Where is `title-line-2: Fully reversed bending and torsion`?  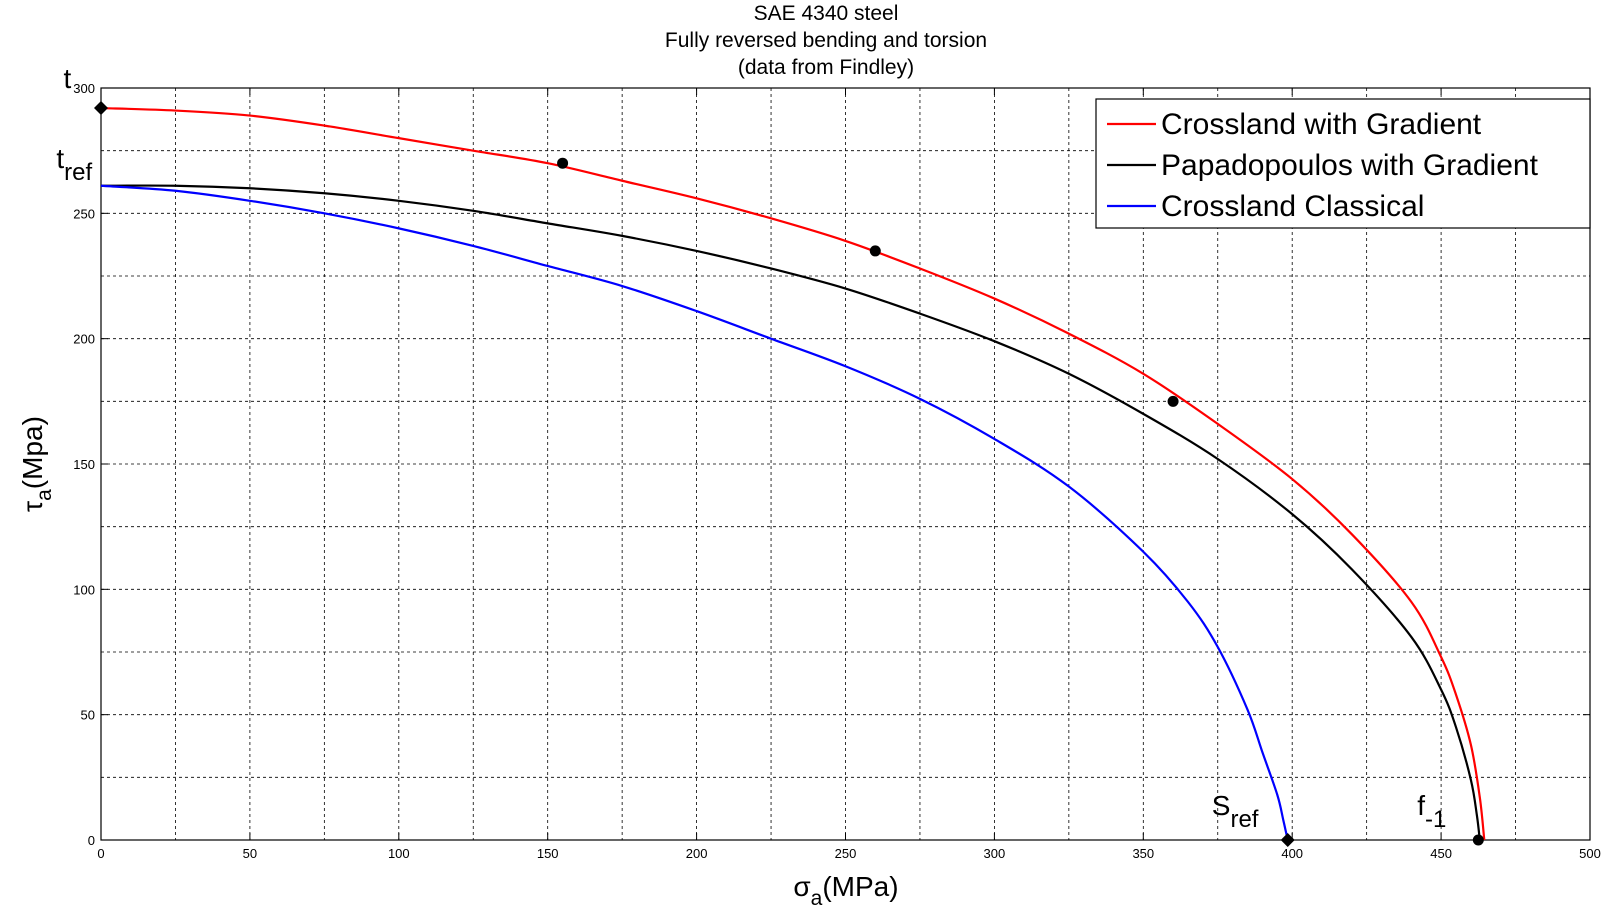
title-line-2: Fully reversed bending and torsion is located at coordinates (826, 40).